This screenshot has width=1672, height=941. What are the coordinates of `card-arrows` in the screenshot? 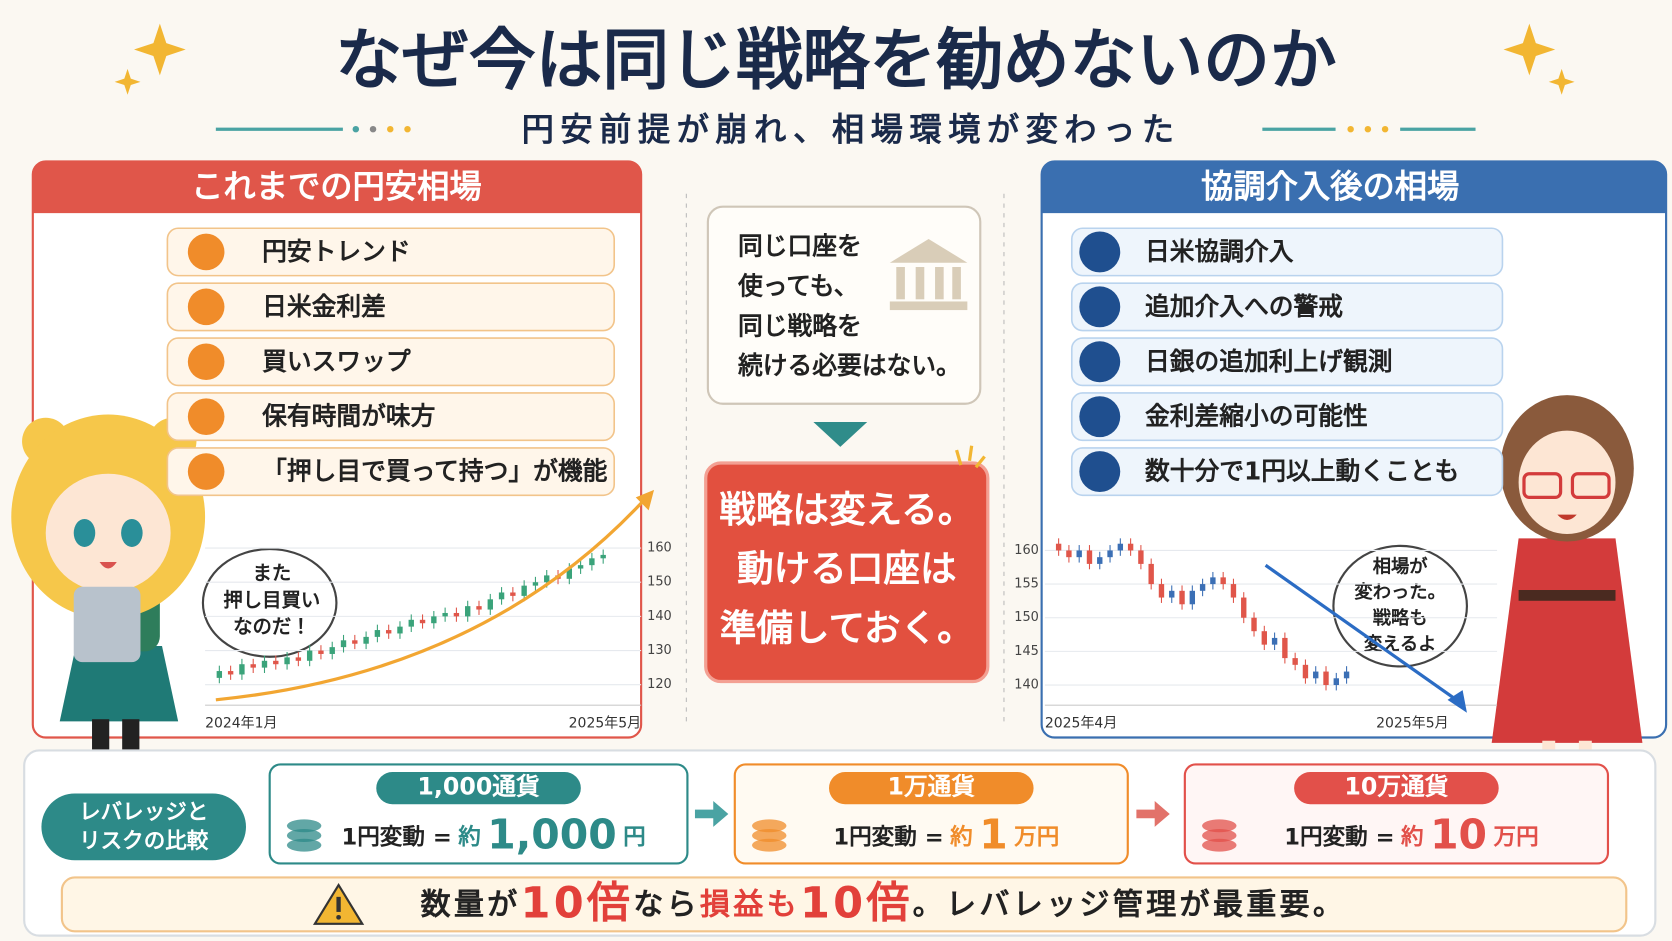 It's located at (932, 814).